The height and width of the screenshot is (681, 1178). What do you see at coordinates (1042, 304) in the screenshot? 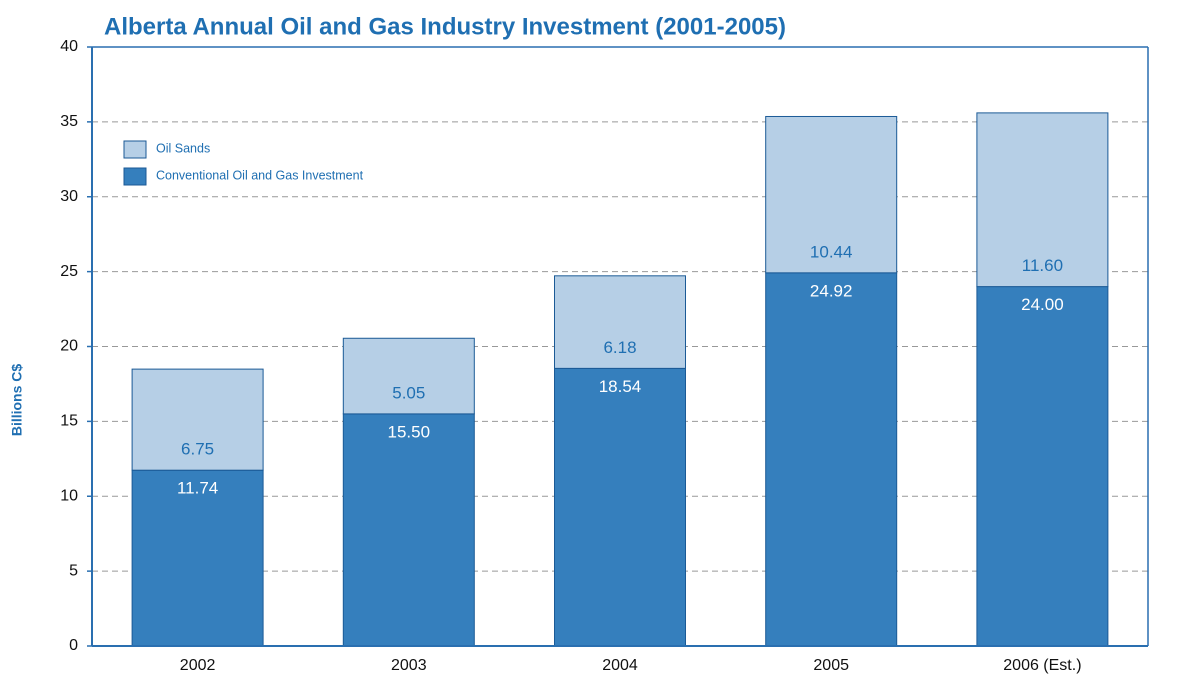
I see `value-label: 24.00` at bounding box center [1042, 304].